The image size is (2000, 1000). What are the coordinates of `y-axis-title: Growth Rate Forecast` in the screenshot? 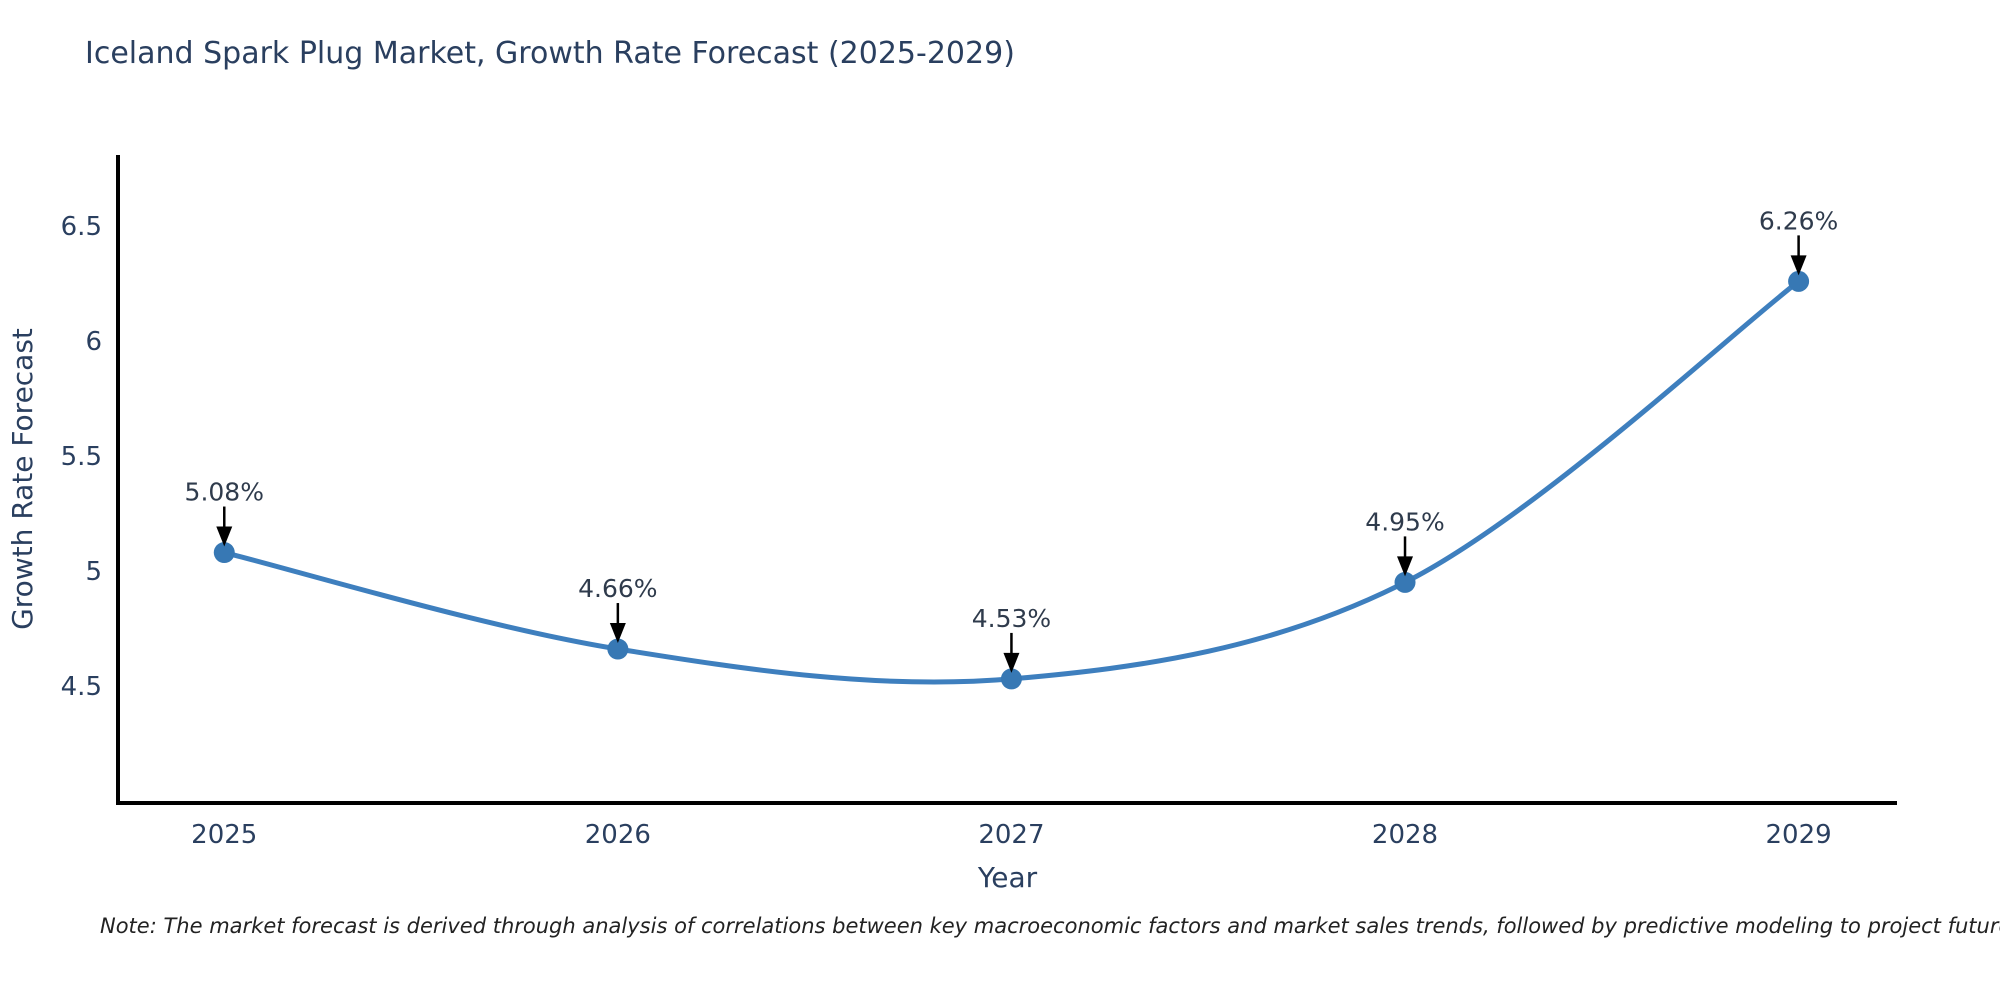 It's located at (22, 479).